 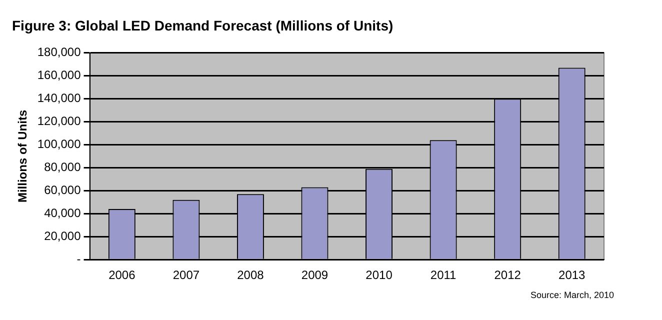 I want to click on y-tick-label: 160,000, so click(x=59, y=75).